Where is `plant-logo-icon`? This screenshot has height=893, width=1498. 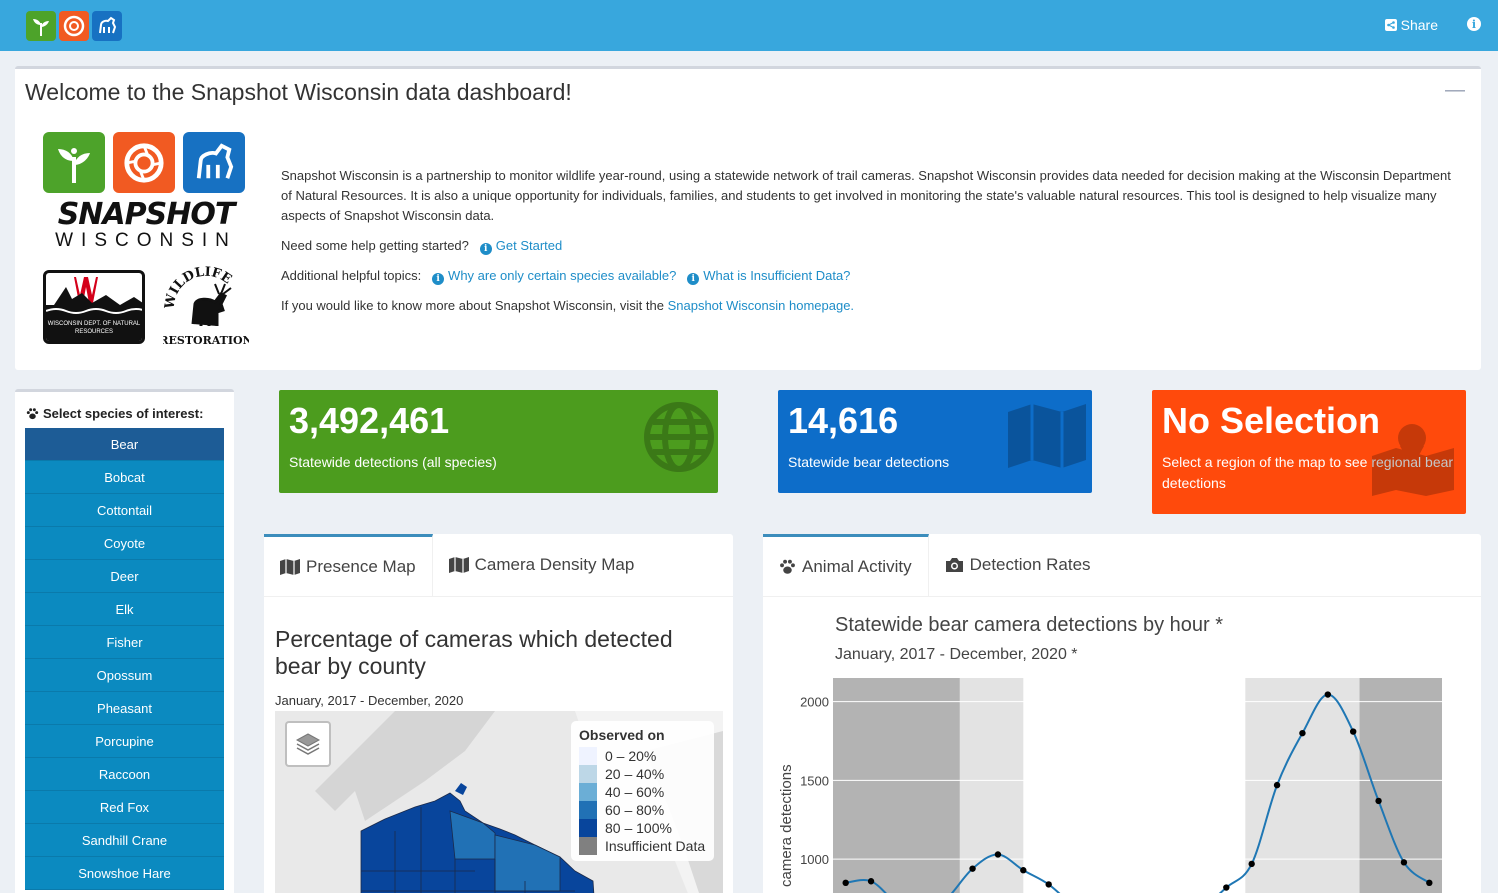 plant-logo-icon is located at coordinates (41, 26).